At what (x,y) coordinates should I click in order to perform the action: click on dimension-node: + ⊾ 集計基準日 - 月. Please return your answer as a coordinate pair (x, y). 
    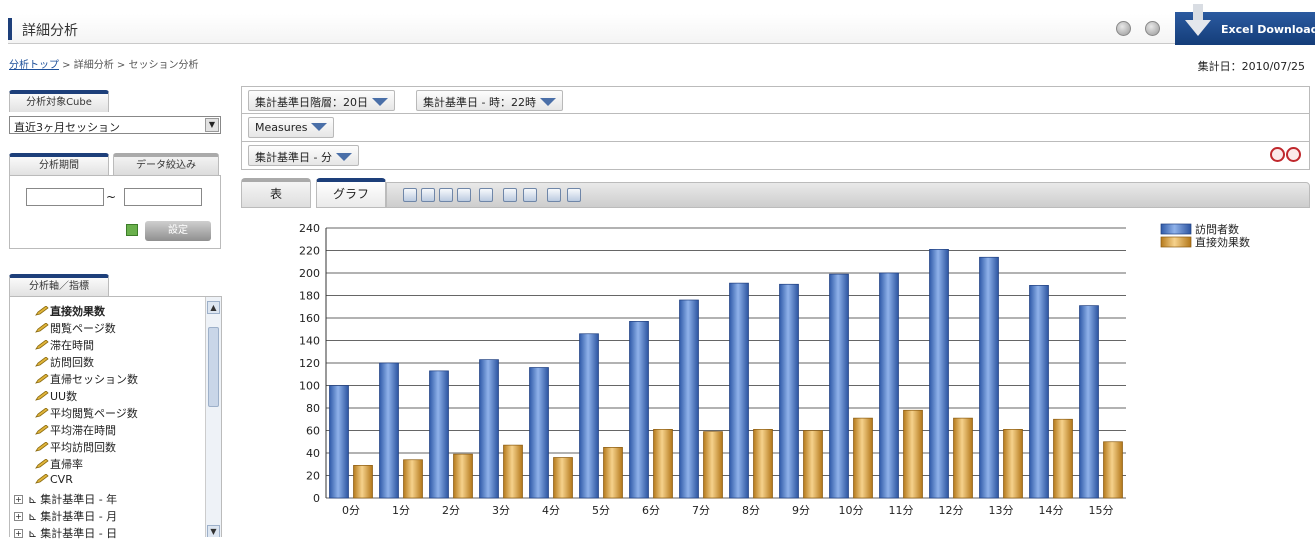
    Looking at the image, I should click on (65, 516).